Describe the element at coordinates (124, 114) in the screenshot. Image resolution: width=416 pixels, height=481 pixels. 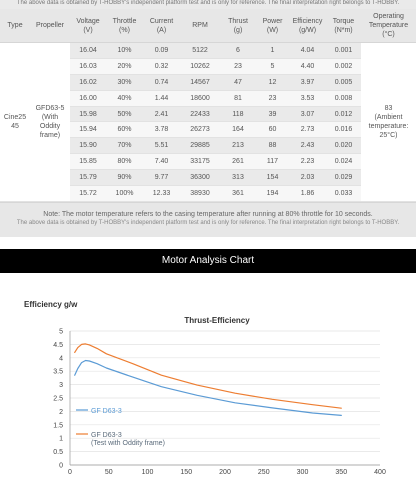
I see `table-cell: 50%` at that location.